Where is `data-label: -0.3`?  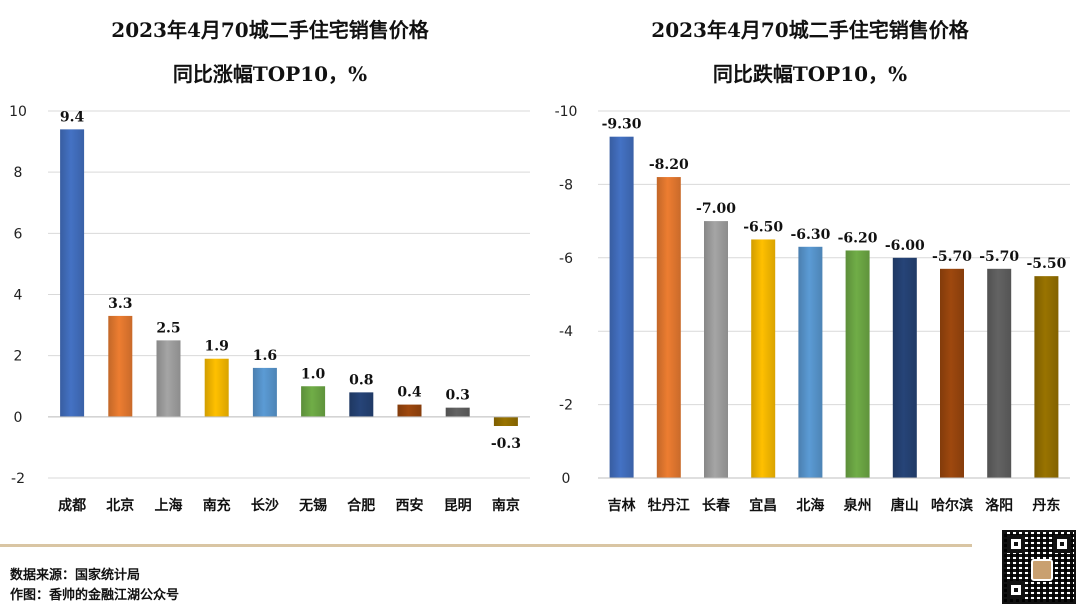
data-label: -0.3 is located at coordinates (506, 444).